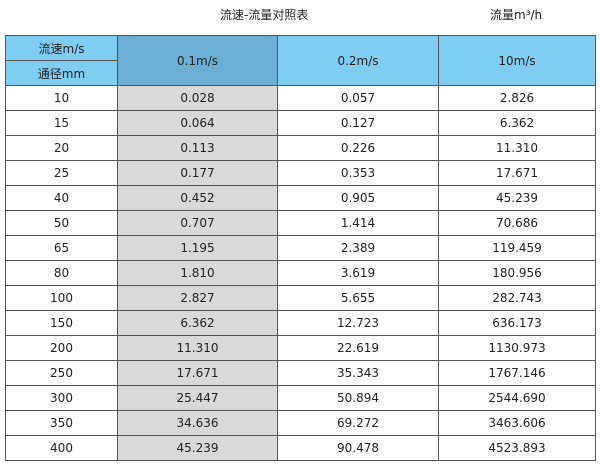 The width and height of the screenshot is (600, 466). Describe the element at coordinates (197, 423) in the screenshot. I see `flow-cell: 34.636` at that location.